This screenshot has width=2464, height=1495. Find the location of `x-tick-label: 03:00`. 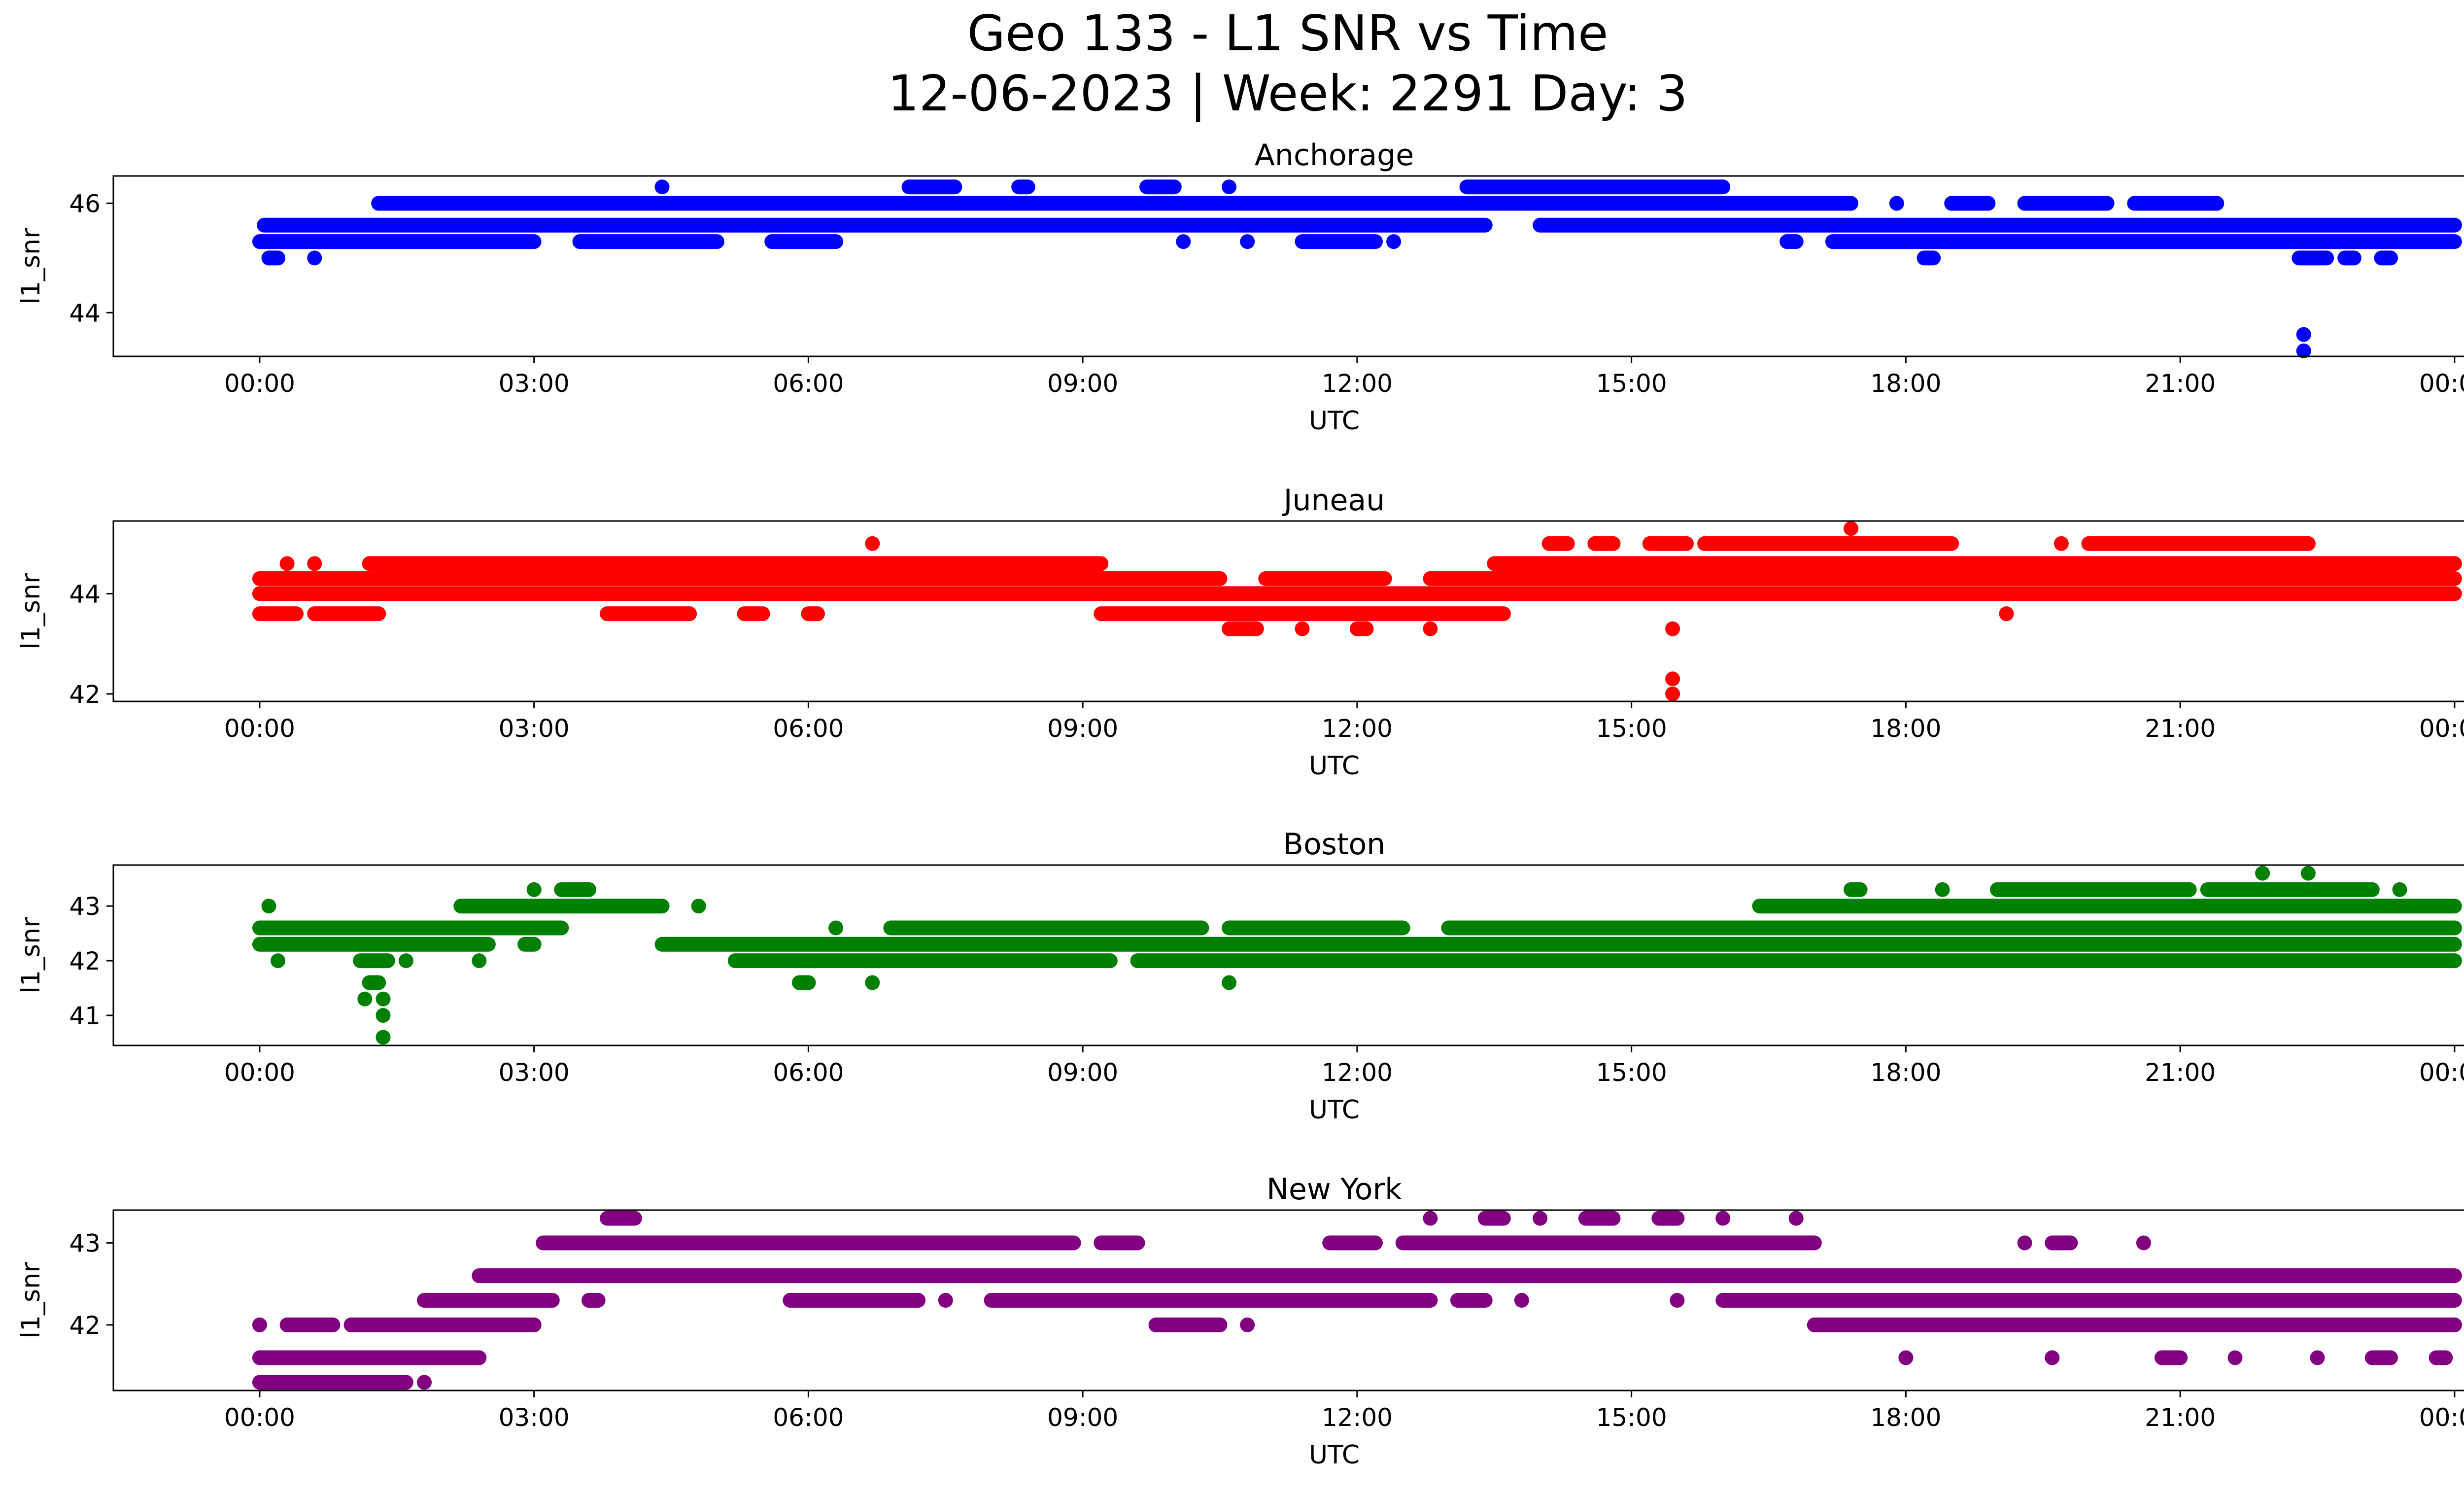

x-tick-label: 03:00 is located at coordinates (534, 1417).